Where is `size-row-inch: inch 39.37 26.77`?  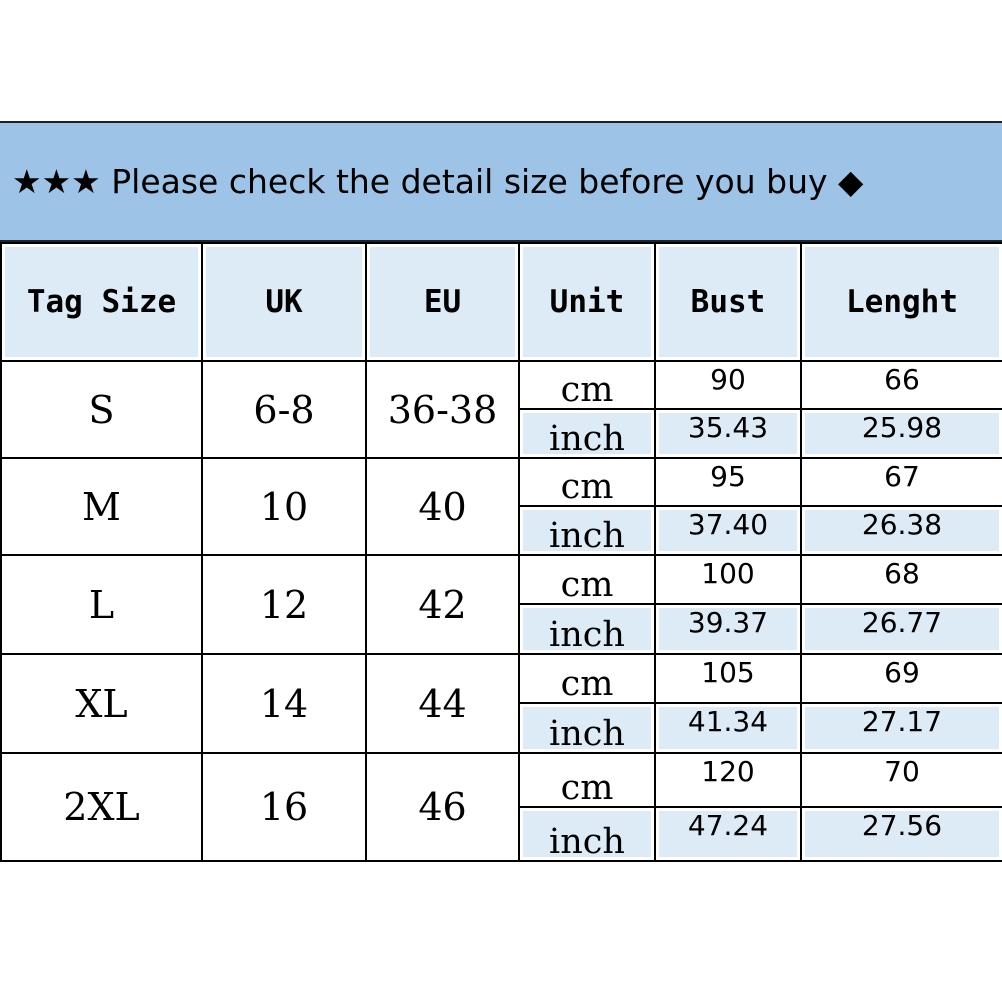
size-row-inch: inch 39.37 26.77 is located at coordinates (501, 629).